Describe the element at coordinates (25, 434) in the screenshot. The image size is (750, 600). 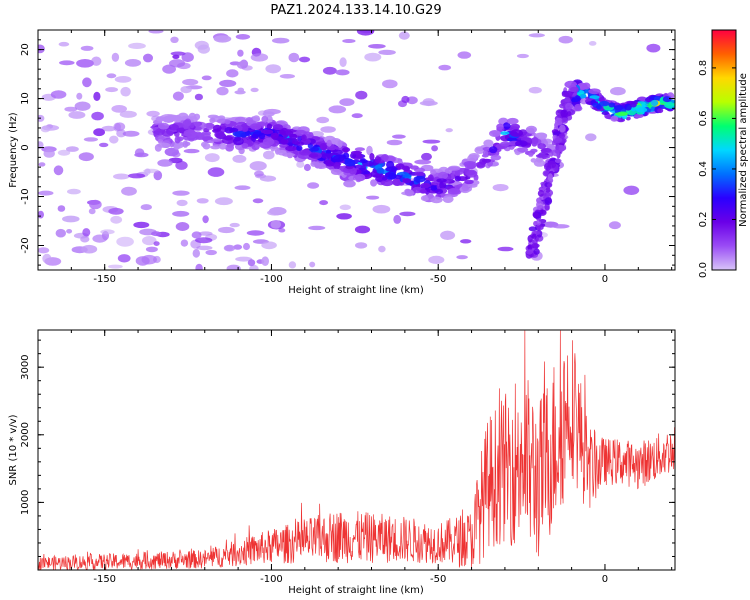
I see `y-tick-label: 2000` at that location.